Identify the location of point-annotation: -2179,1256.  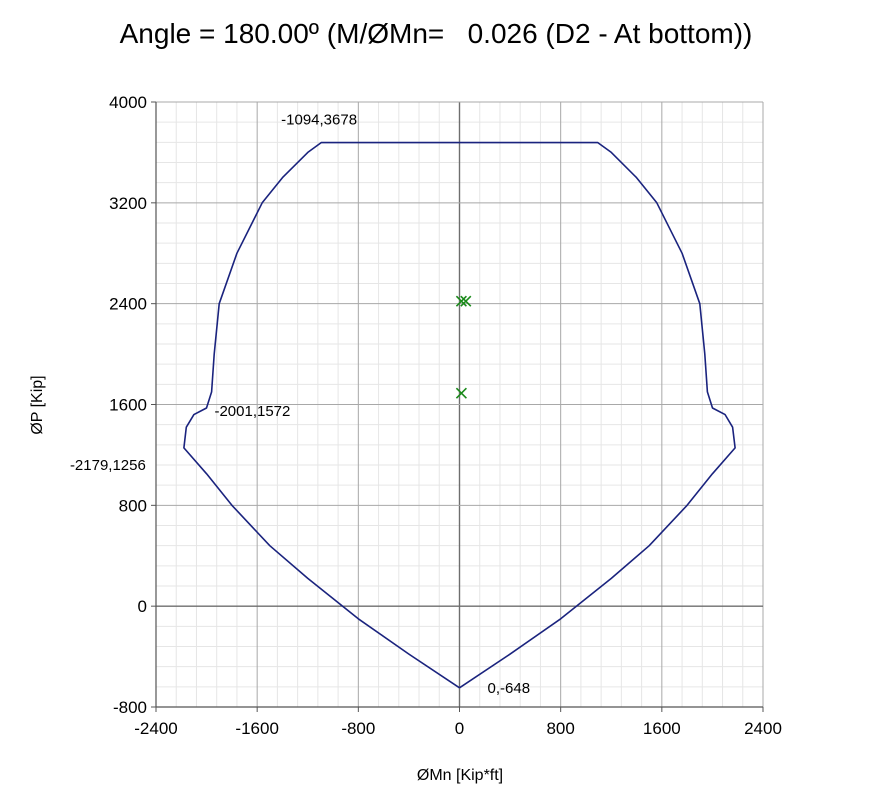
(108, 465).